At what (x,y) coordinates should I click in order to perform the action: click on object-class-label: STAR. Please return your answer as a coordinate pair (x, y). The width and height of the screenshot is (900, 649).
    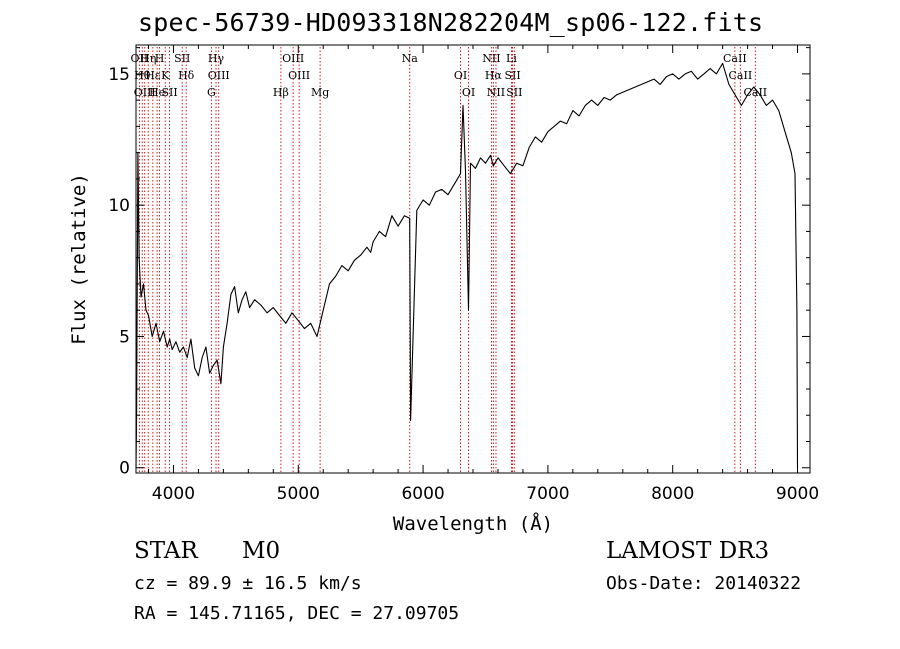
    Looking at the image, I should click on (166, 551).